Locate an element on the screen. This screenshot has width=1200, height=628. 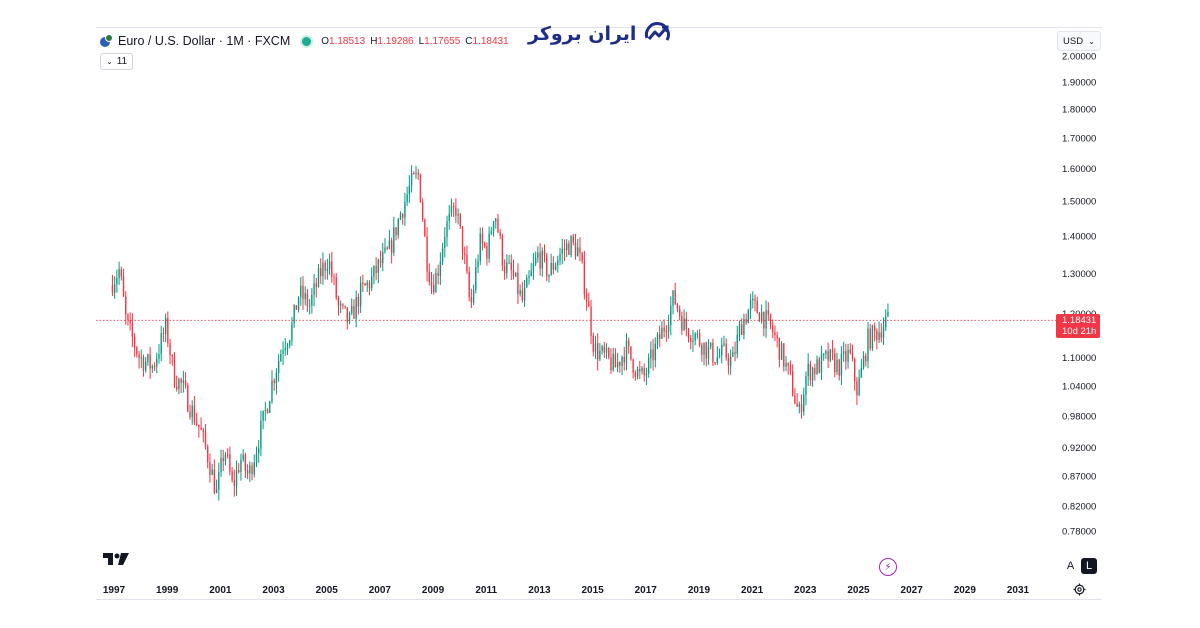
last-price-value: 1.18431 is located at coordinates (1079, 320).